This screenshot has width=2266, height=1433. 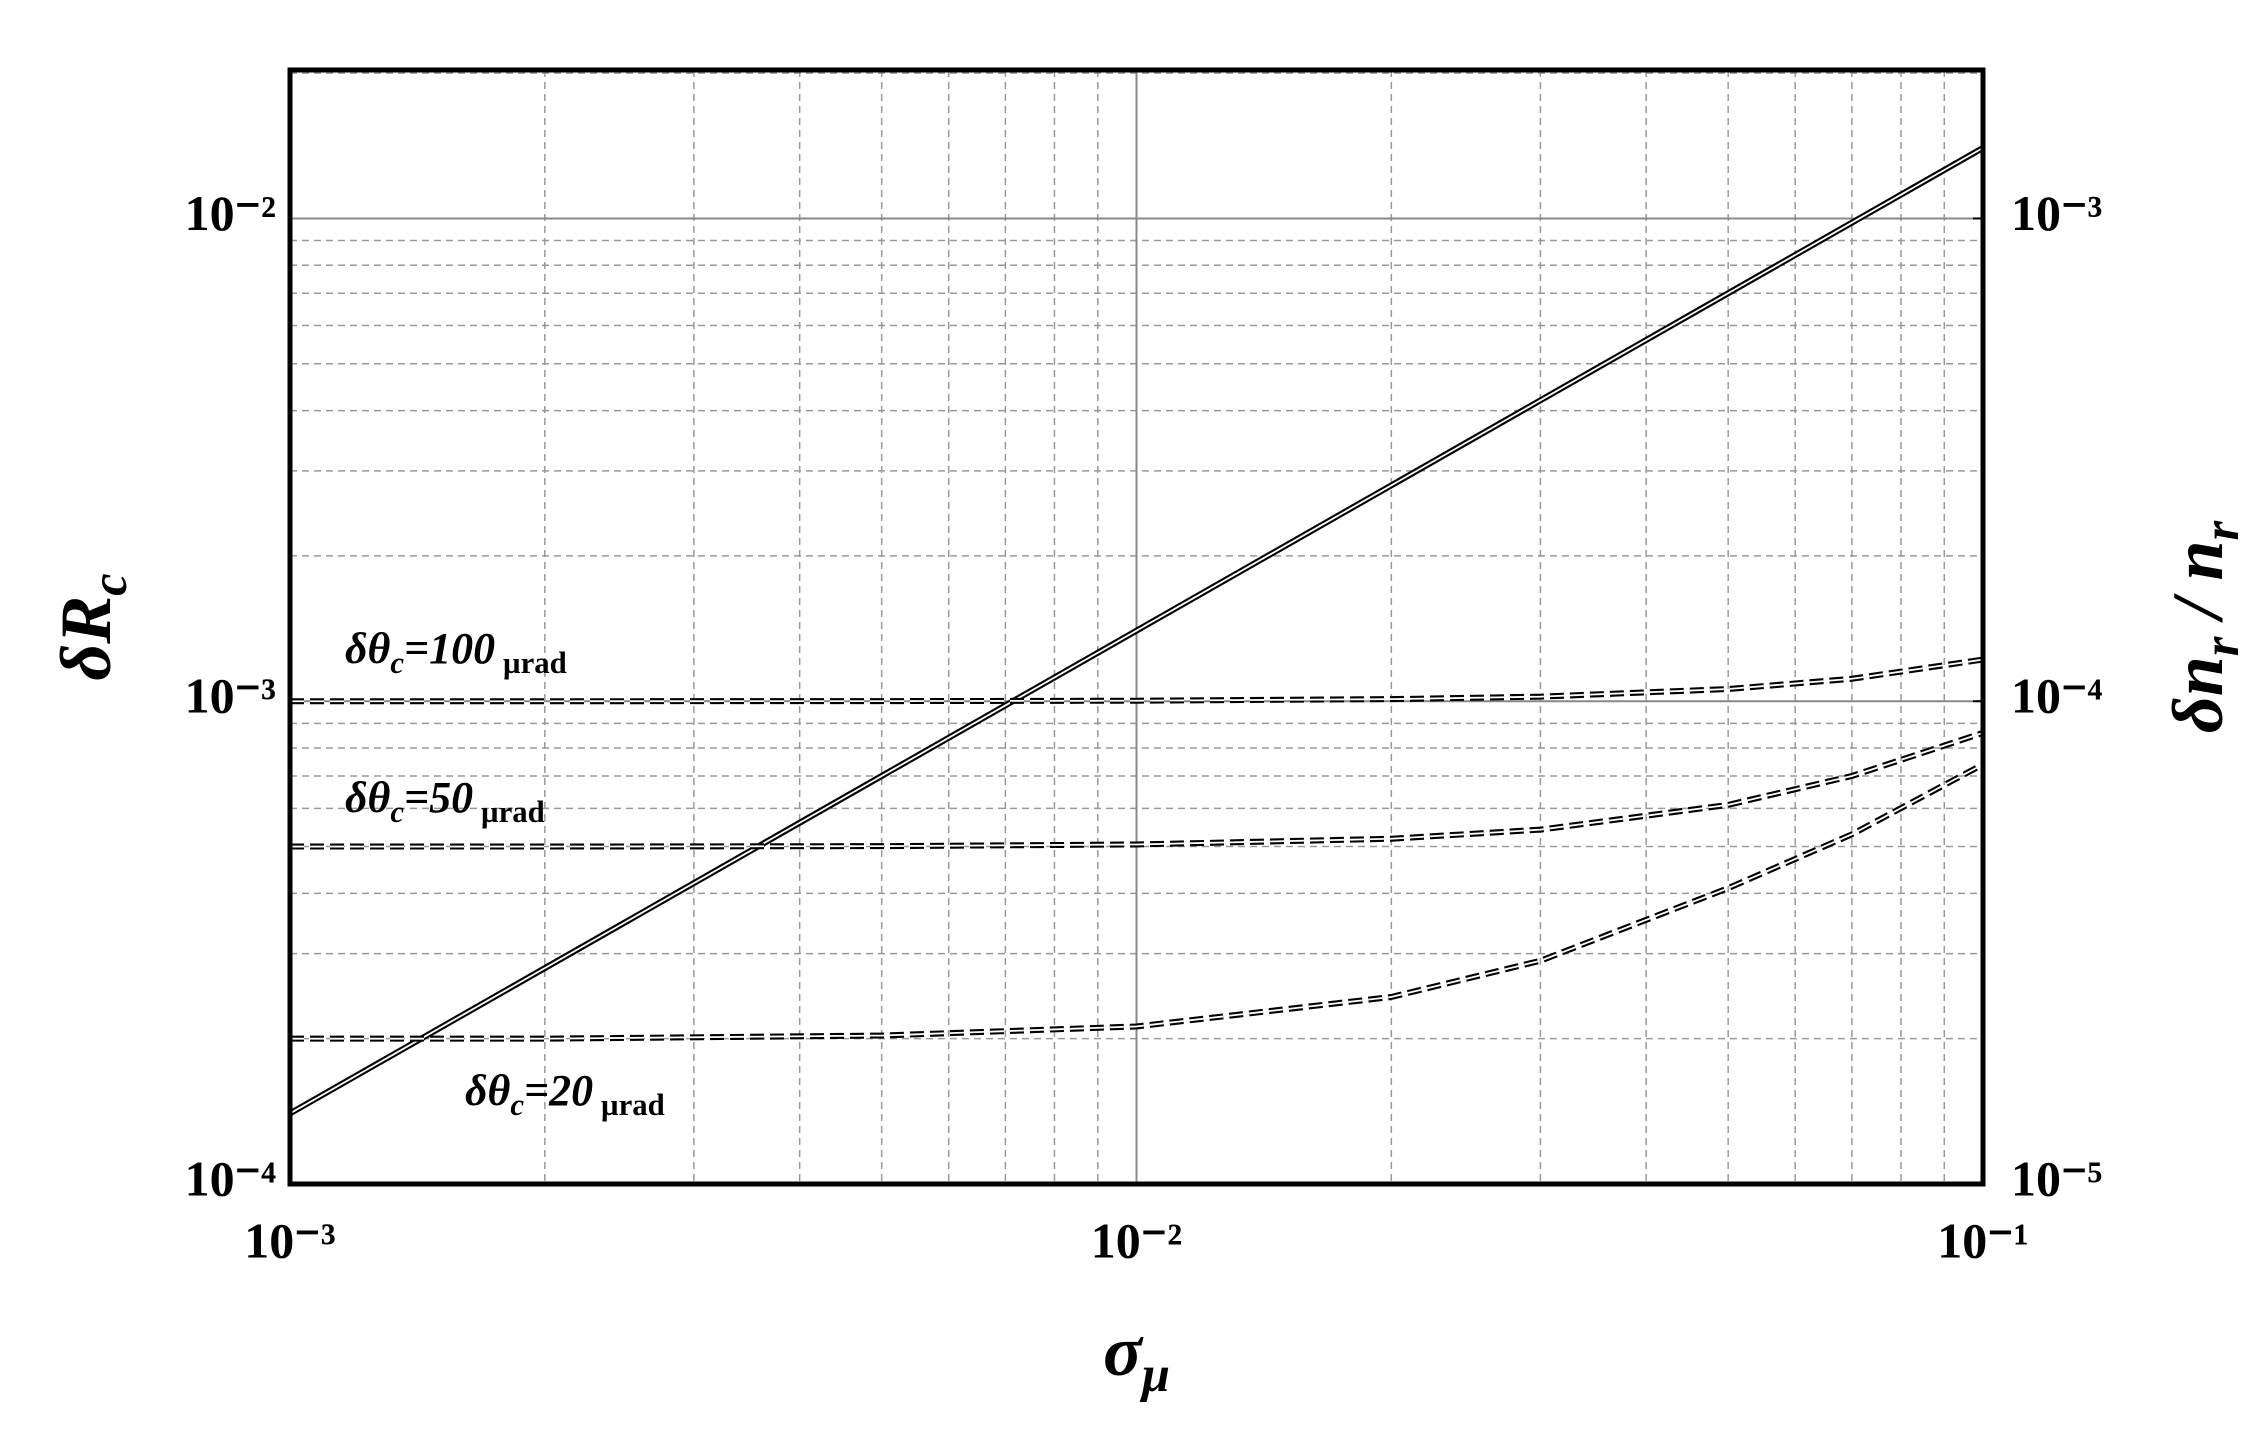 I want to click on y-tick-label: 10⁻², so click(x=230, y=213).